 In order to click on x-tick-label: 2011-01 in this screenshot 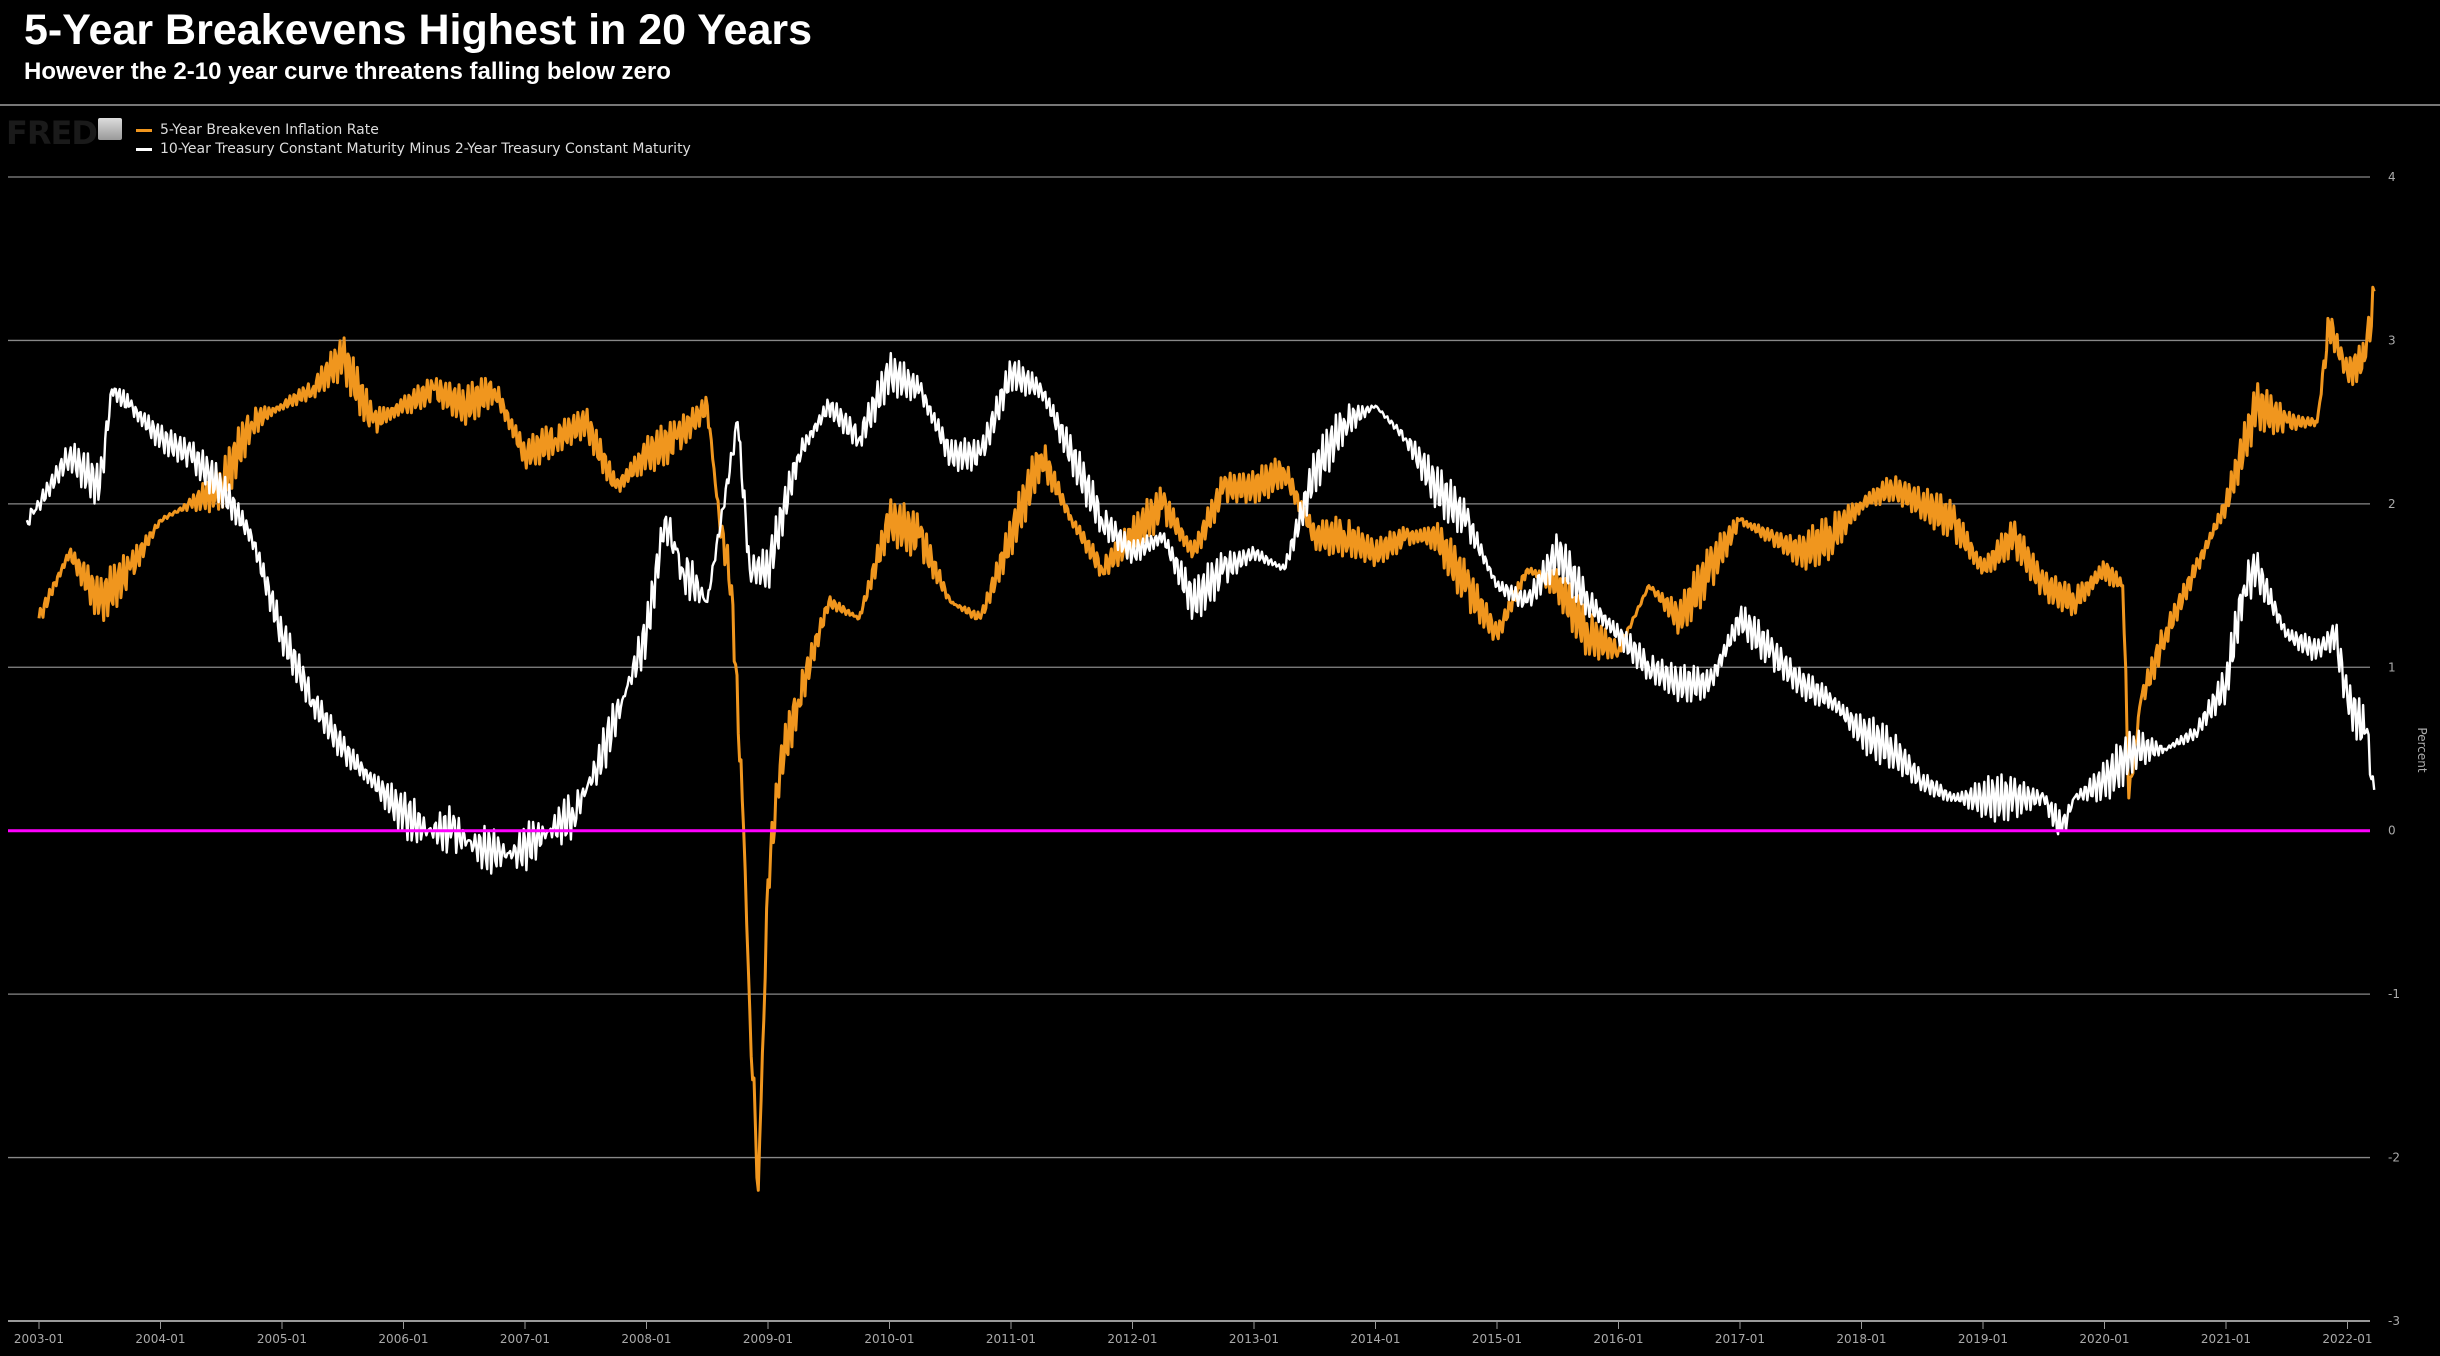, I will do `click(1011, 1339)`.